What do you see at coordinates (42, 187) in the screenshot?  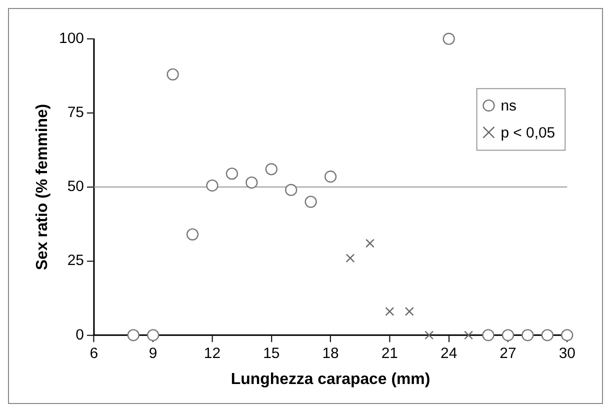 I see `y-axis-title: Sex ratio (% femmine)` at bounding box center [42, 187].